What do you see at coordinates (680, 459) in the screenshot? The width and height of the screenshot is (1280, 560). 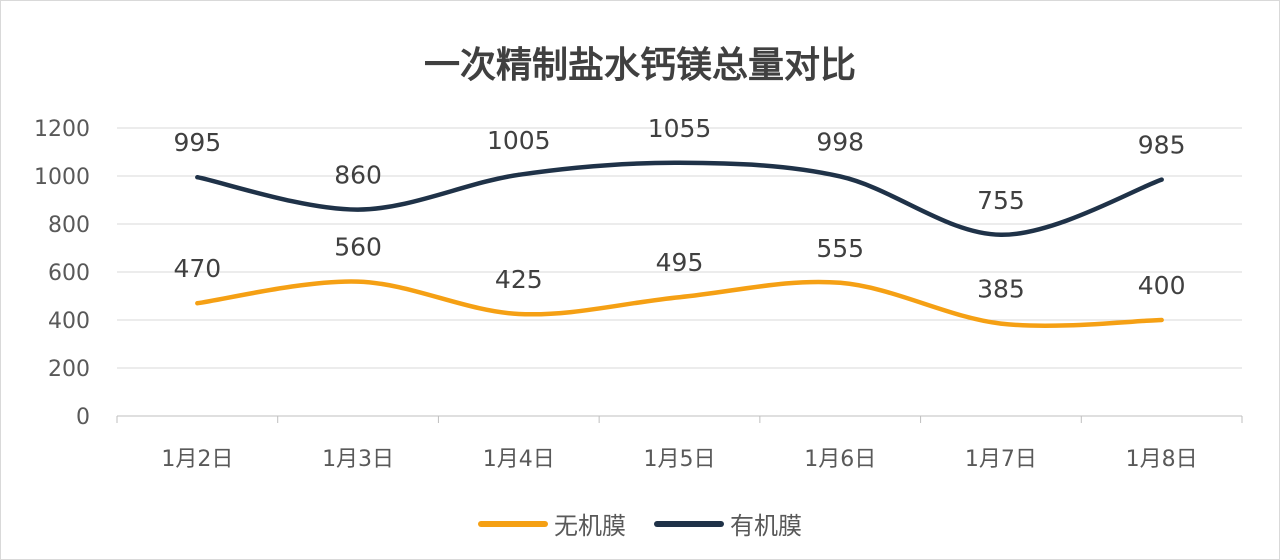 I see `x-tick-label: 1月5日` at bounding box center [680, 459].